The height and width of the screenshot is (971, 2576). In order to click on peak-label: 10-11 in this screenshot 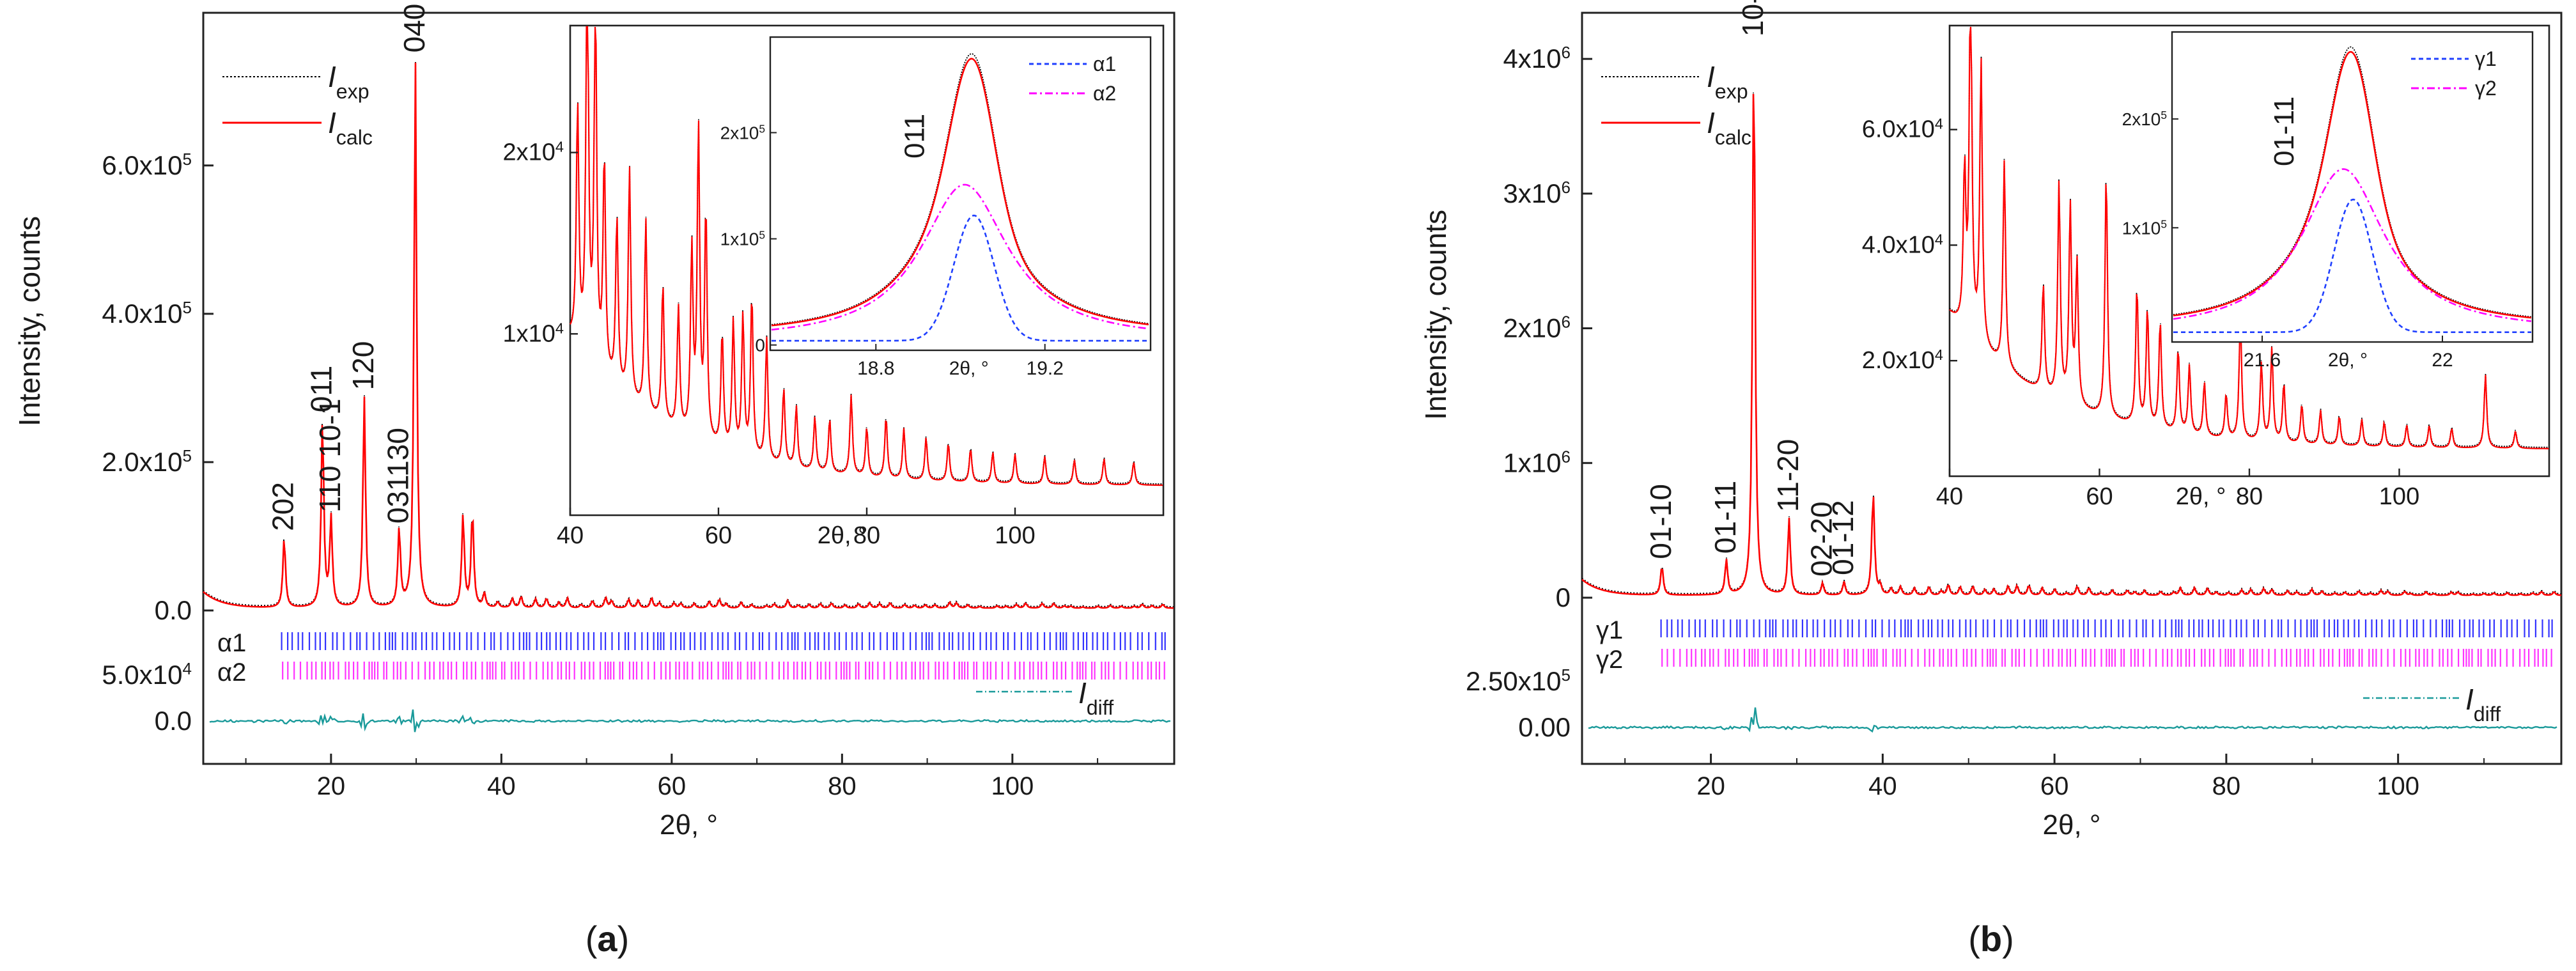, I will do `click(1752, 18)`.